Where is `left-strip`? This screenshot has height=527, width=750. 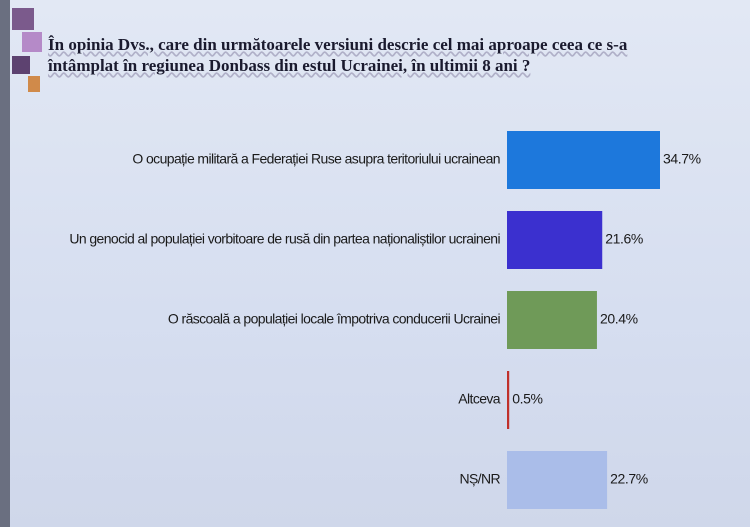 left-strip is located at coordinates (5, 263).